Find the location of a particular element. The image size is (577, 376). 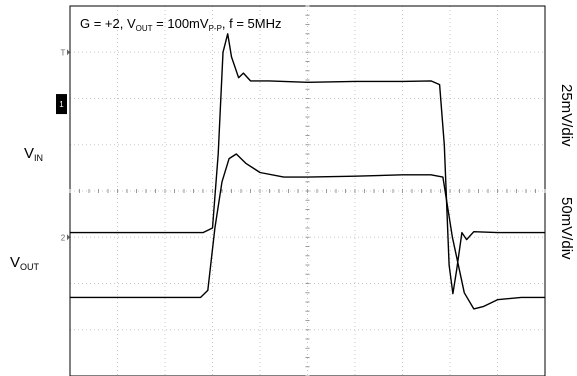

ch1-ground-marker: 1 is located at coordinates (61, 104).